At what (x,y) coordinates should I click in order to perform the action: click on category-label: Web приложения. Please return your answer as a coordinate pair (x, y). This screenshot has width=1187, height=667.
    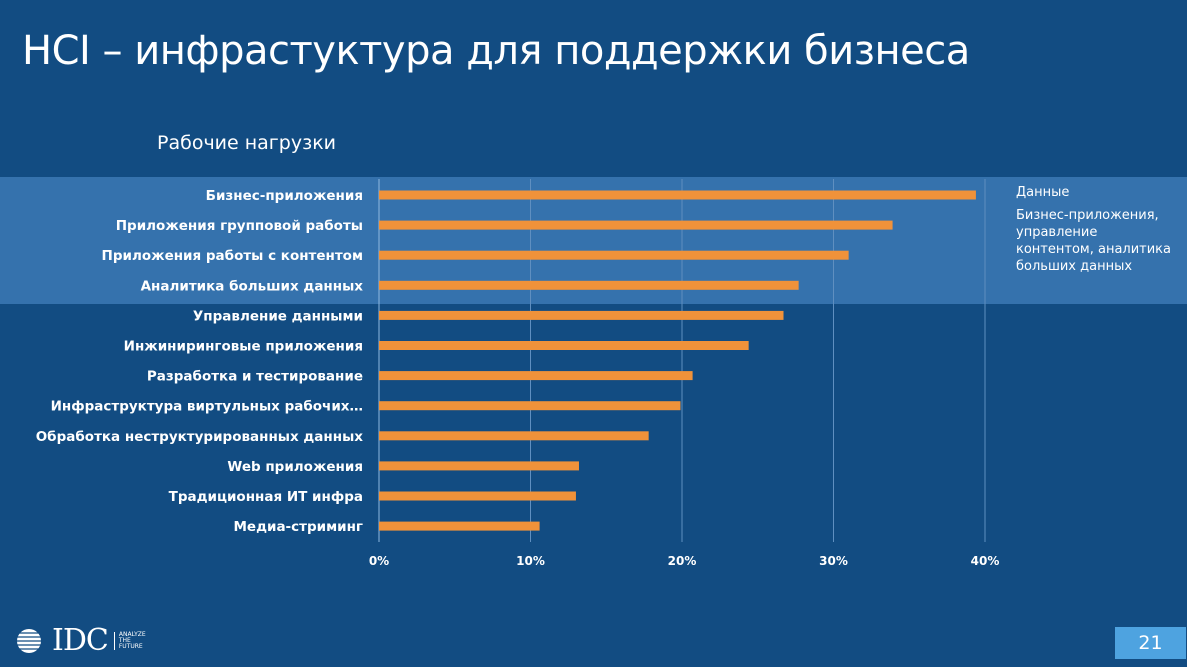
    Looking at the image, I should click on (295, 467).